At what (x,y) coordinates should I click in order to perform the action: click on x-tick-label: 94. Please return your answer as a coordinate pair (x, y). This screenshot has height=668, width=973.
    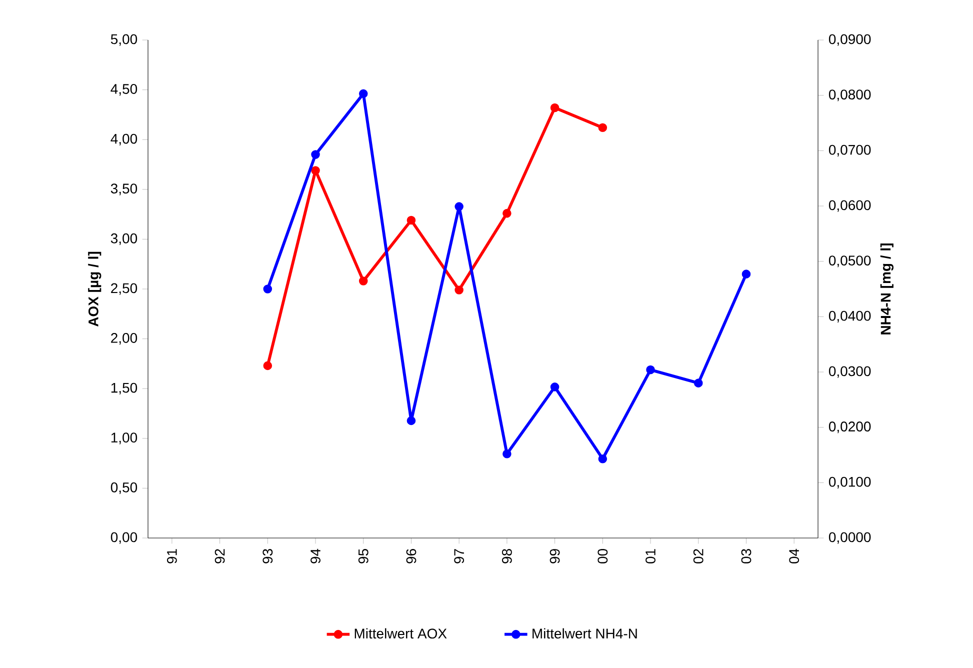
    Looking at the image, I should click on (315, 556).